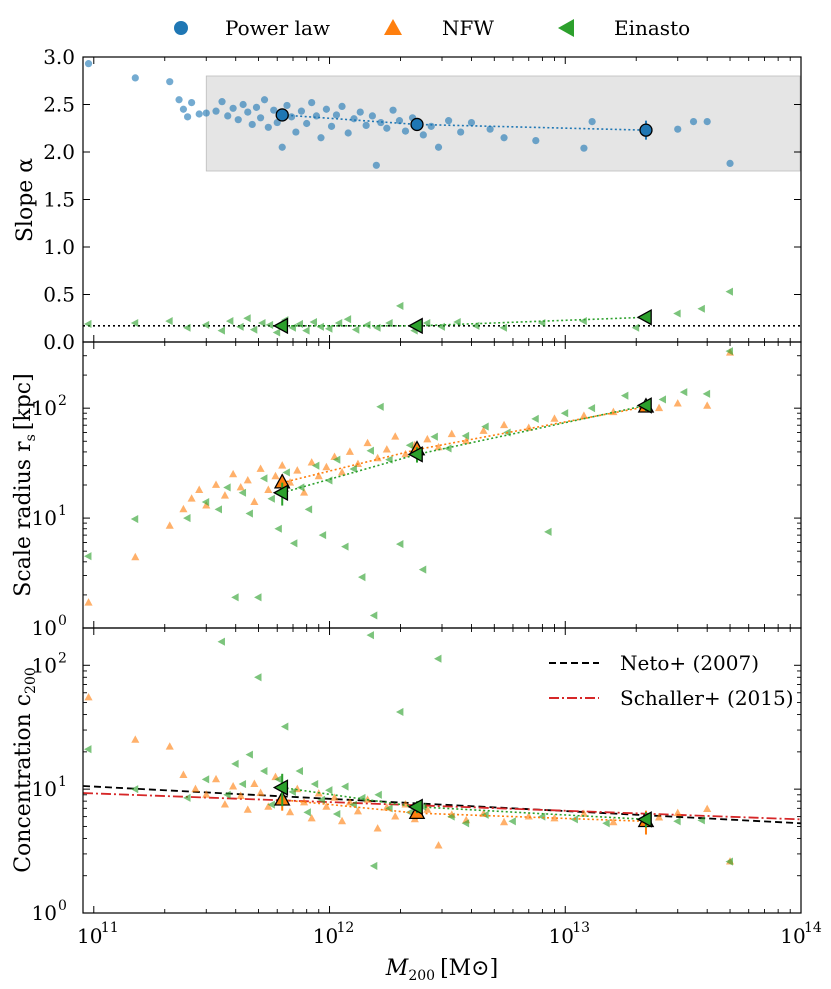 The image size is (831, 989). What do you see at coordinates (566, 28) in the screenshot?
I see `legend-marker-einasto` at bounding box center [566, 28].